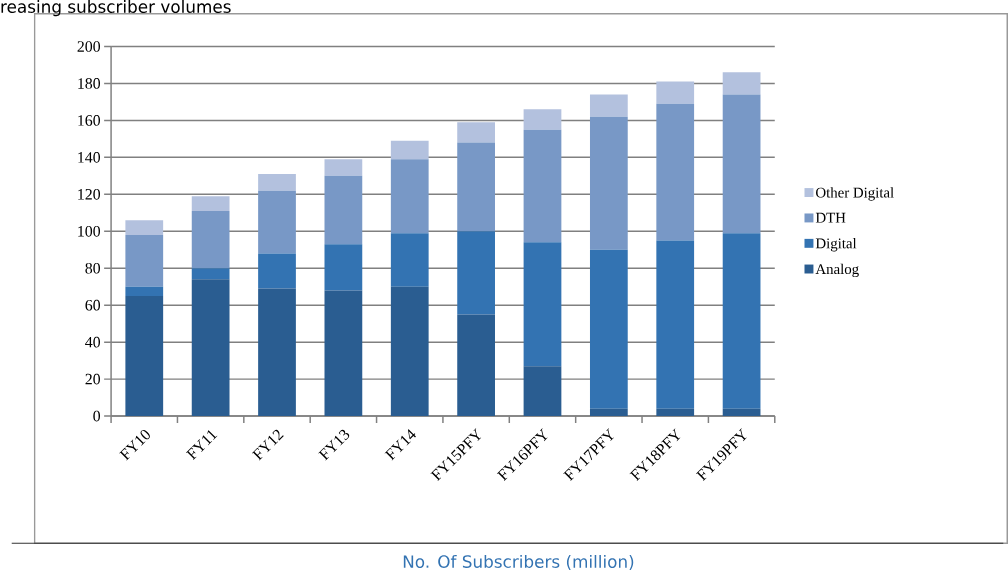  Describe the element at coordinates (89, 157) in the screenshot. I see `y-tick-label: 140` at that location.